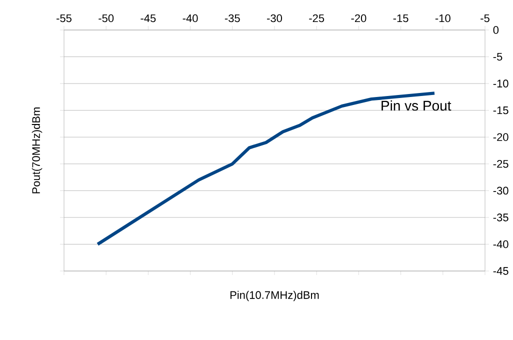  I want to click on x-tick-label: -5, so click(485, 18).